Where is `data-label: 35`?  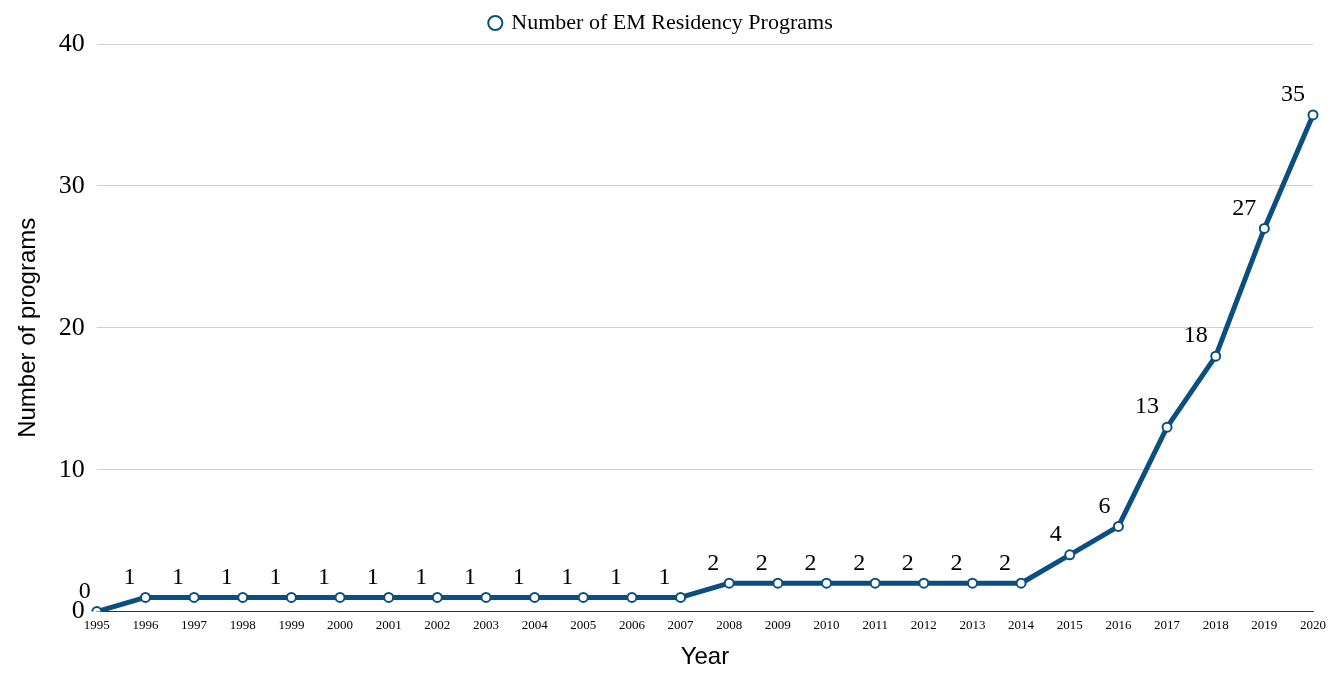
data-label: 35 is located at coordinates (1293, 93).